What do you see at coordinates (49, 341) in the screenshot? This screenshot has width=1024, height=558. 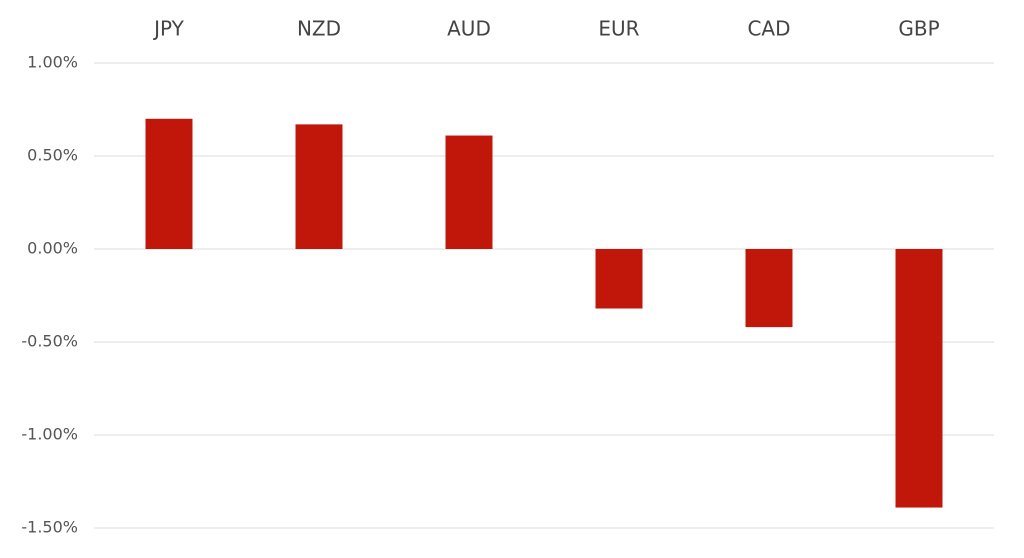 I see `y-tick-label: -0.50%` at bounding box center [49, 341].